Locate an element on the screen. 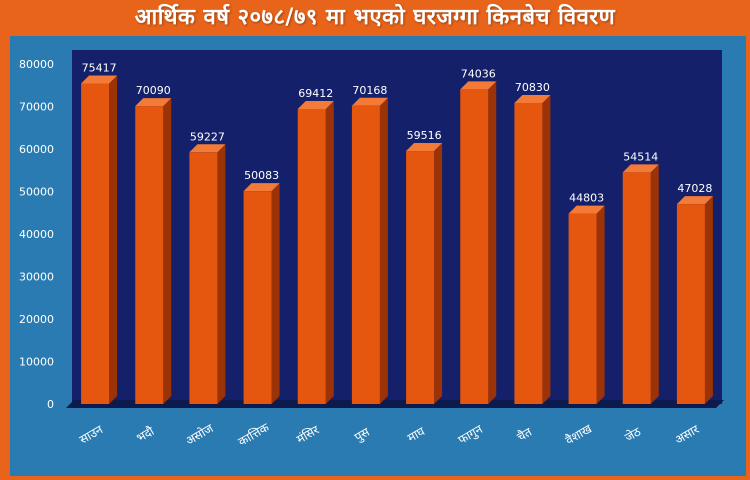  x-tick-label: वैशाख is located at coordinates (578, 434).